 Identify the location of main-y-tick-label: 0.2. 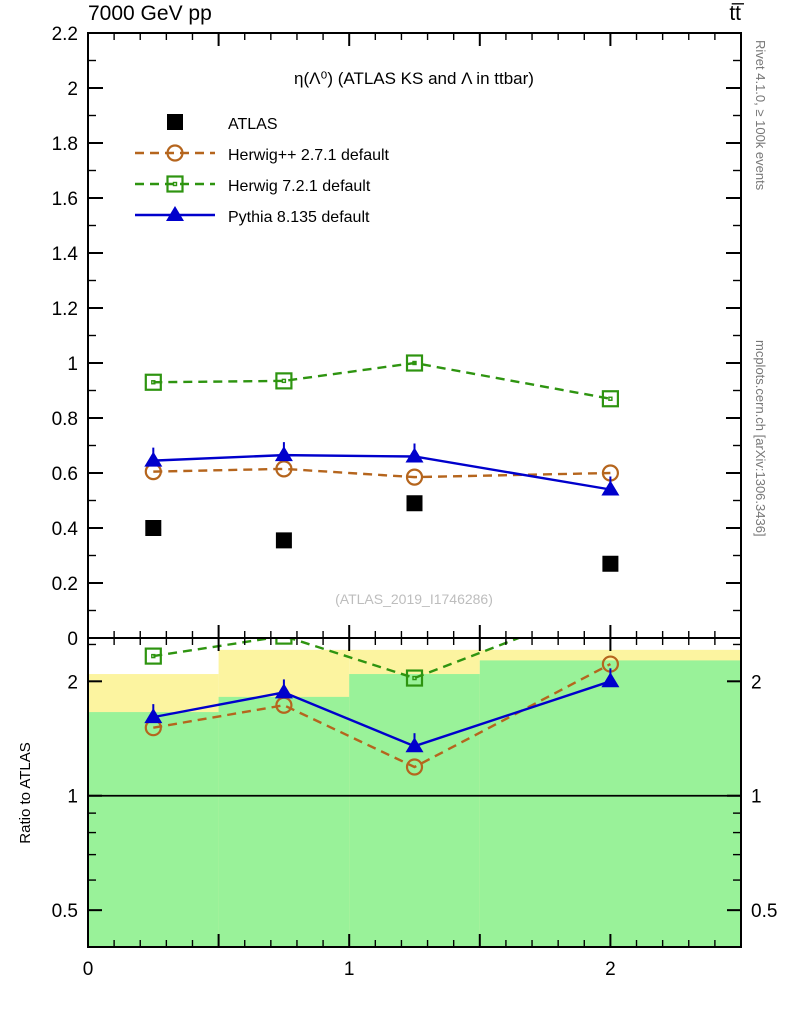
(65, 584).